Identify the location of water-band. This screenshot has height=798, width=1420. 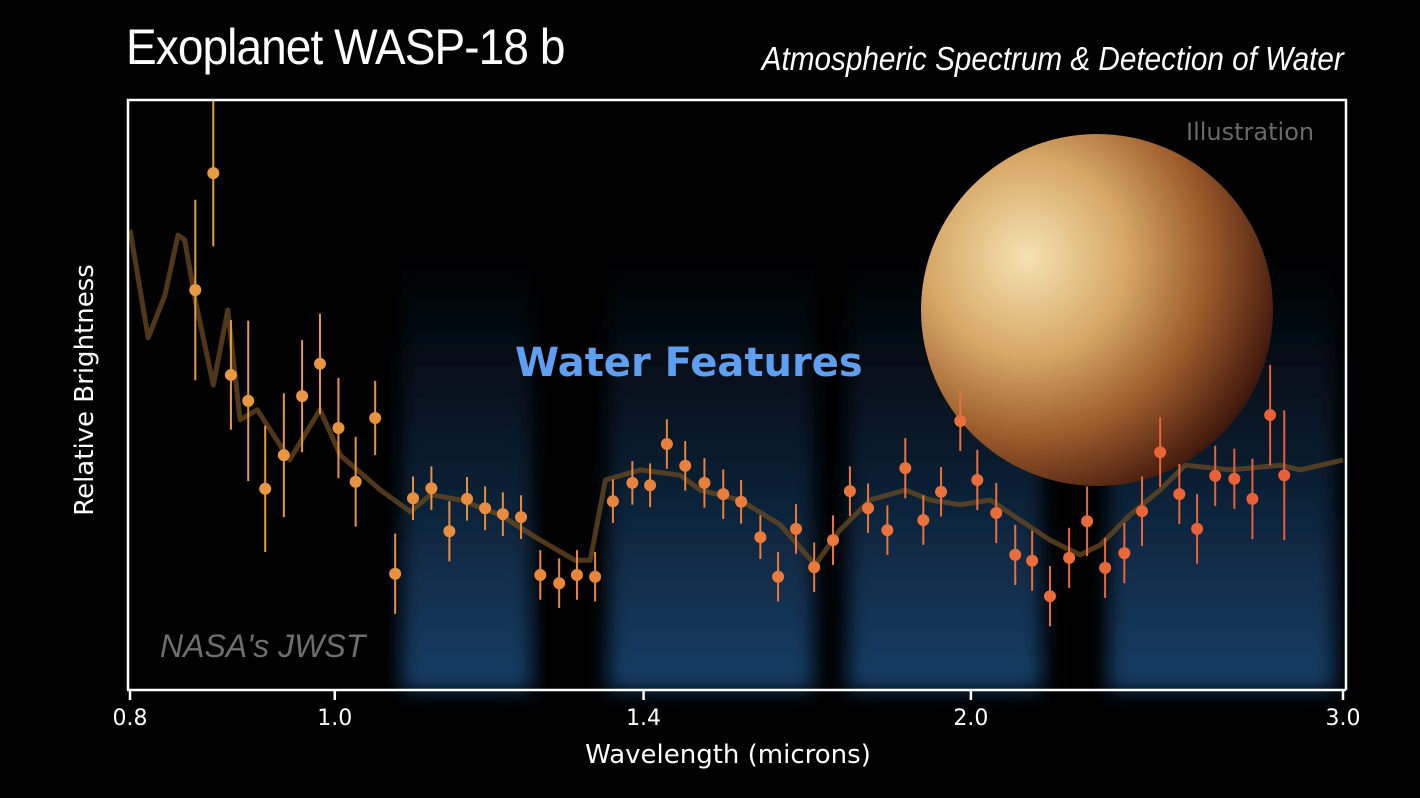
(467, 470).